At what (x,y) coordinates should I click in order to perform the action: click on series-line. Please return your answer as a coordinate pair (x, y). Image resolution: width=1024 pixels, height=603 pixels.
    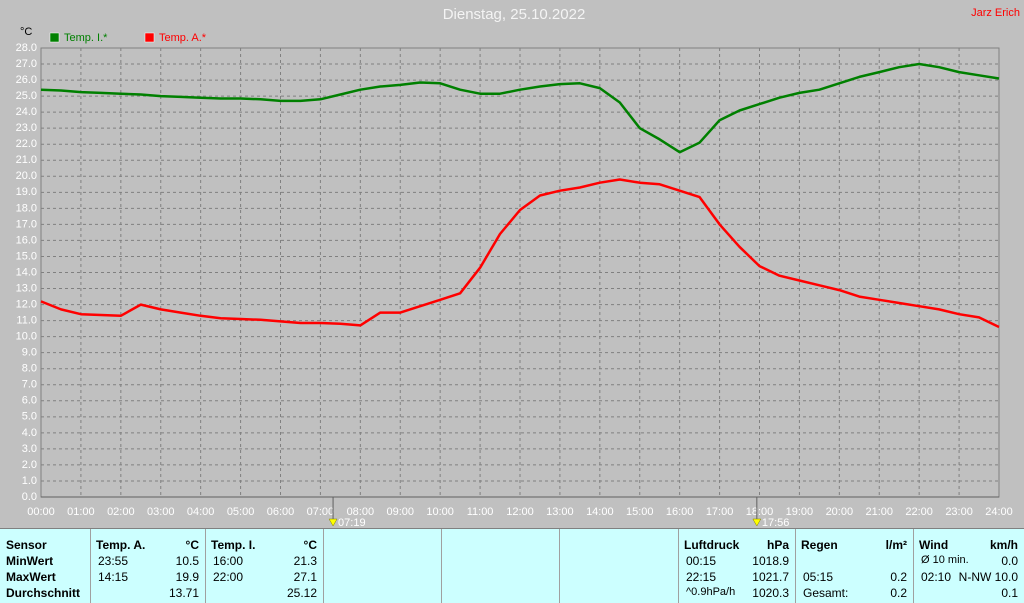
    Looking at the image, I should click on (520, 108).